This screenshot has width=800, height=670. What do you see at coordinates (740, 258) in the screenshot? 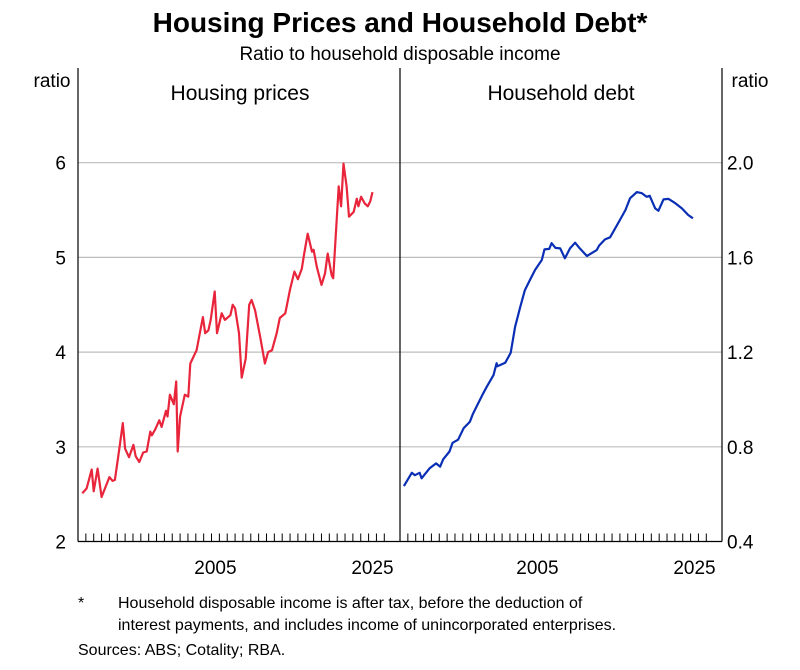
I see `y-tick-label-right: 1.6` at bounding box center [740, 258].